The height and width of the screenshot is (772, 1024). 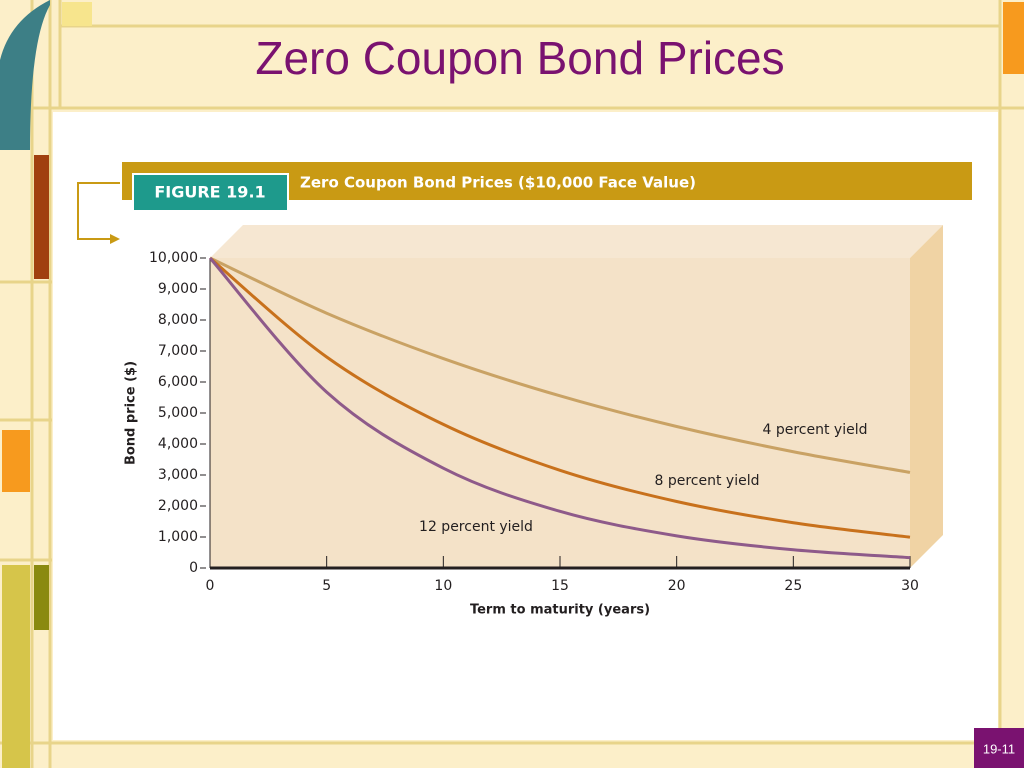 What do you see at coordinates (178, 351) in the screenshot?
I see `y-tick-label: 7,000` at bounding box center [178, 351].